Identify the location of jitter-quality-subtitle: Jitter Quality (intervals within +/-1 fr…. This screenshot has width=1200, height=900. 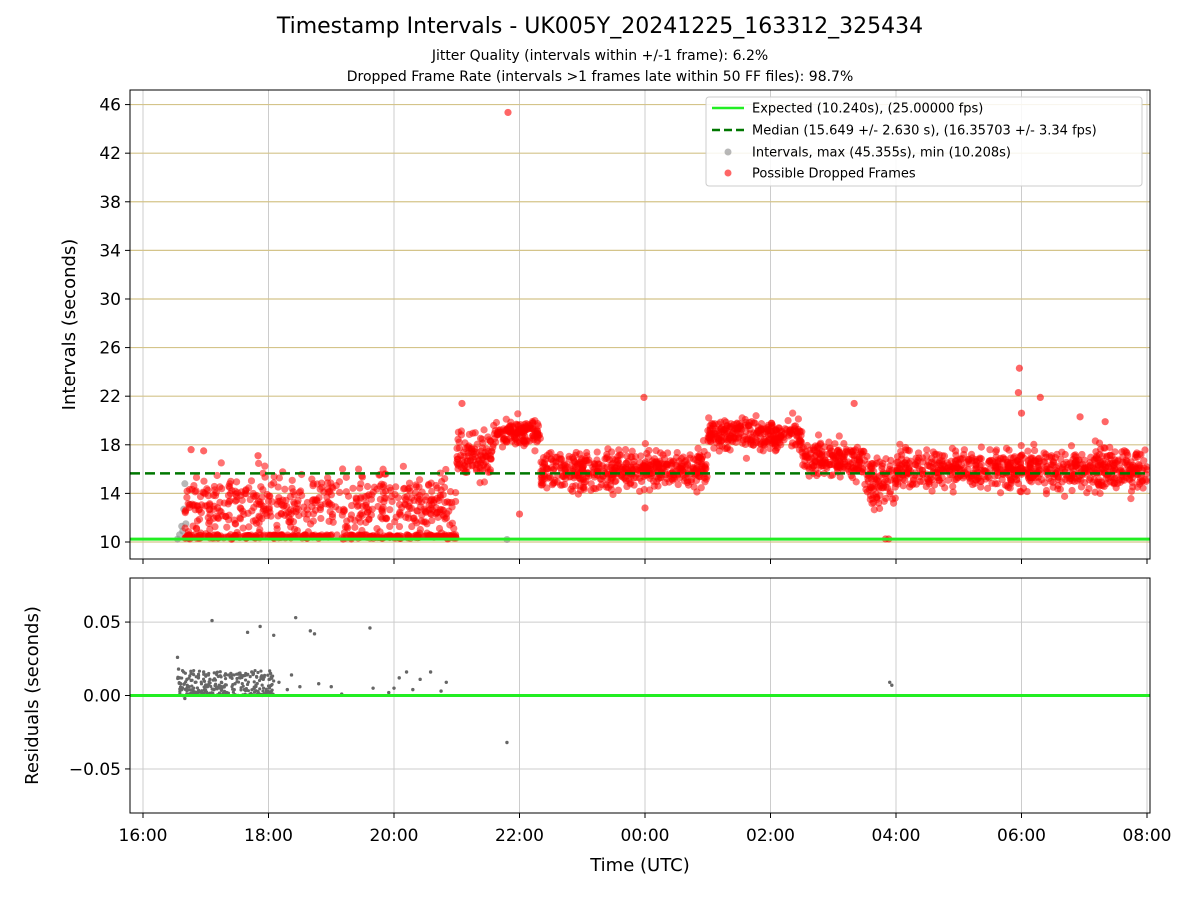
(600, 56).